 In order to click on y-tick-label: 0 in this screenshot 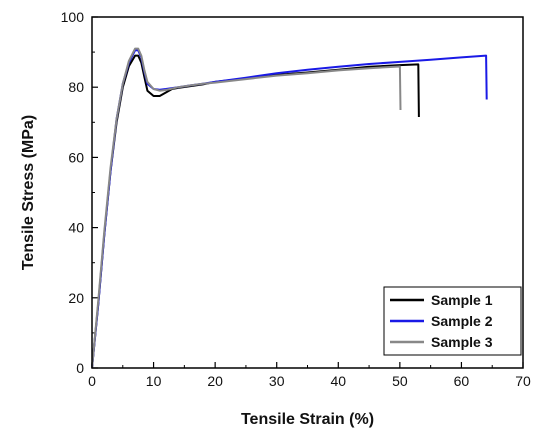, I will do `click(80, 368)`.